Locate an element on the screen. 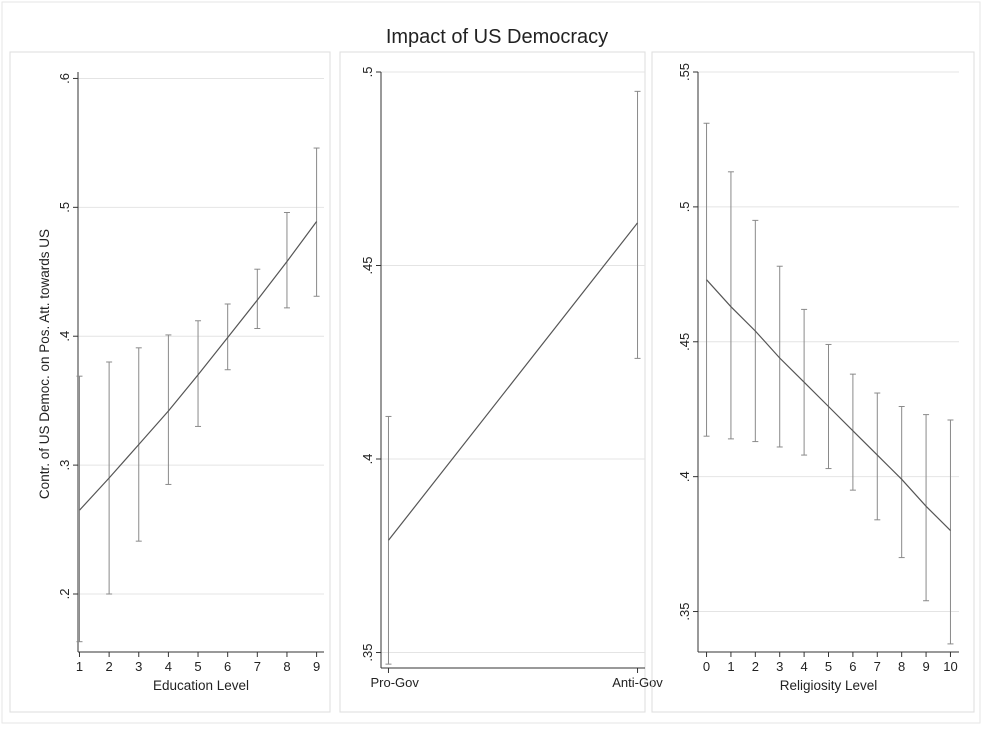 The height and width of the screenshot is (730, 982). x-tick-label: Pro-Gov is located at coordinates (394, 682).